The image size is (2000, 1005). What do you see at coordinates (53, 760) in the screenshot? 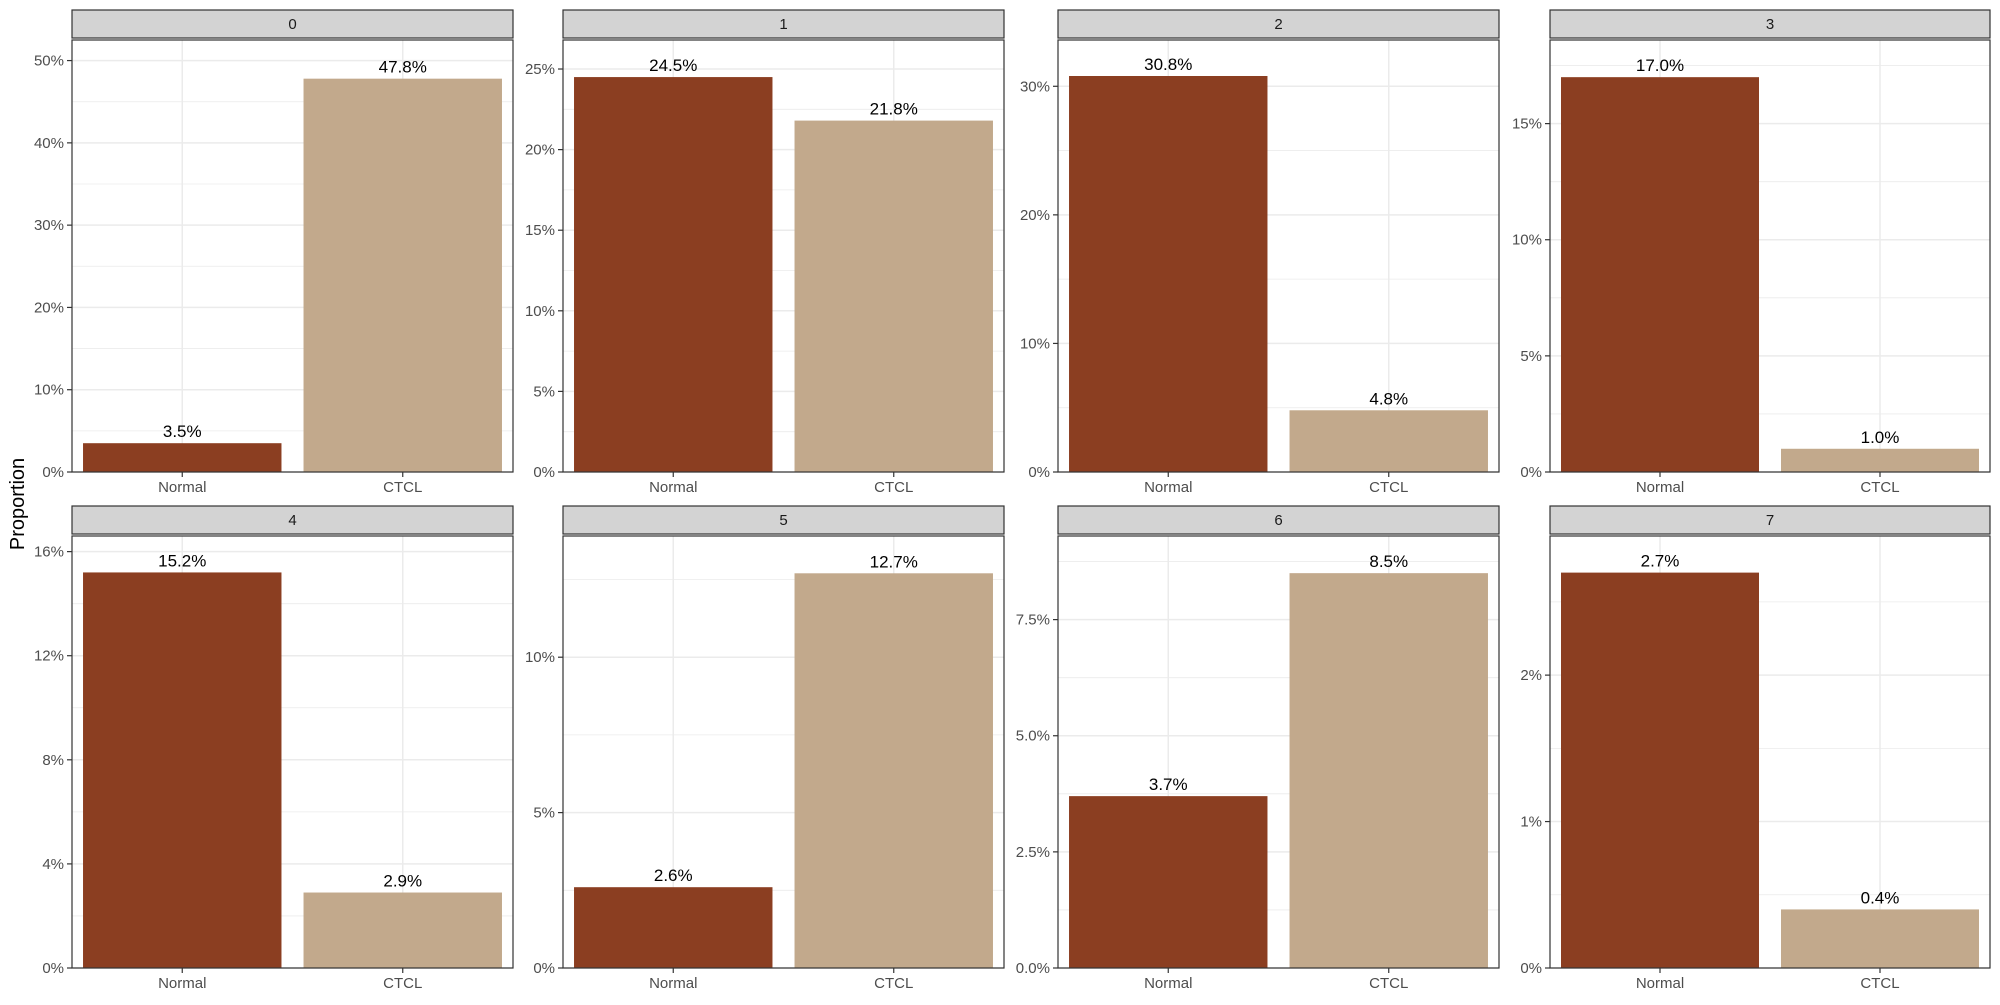
I see `y-tick-label: 8%` at bounding box center [53, 760].